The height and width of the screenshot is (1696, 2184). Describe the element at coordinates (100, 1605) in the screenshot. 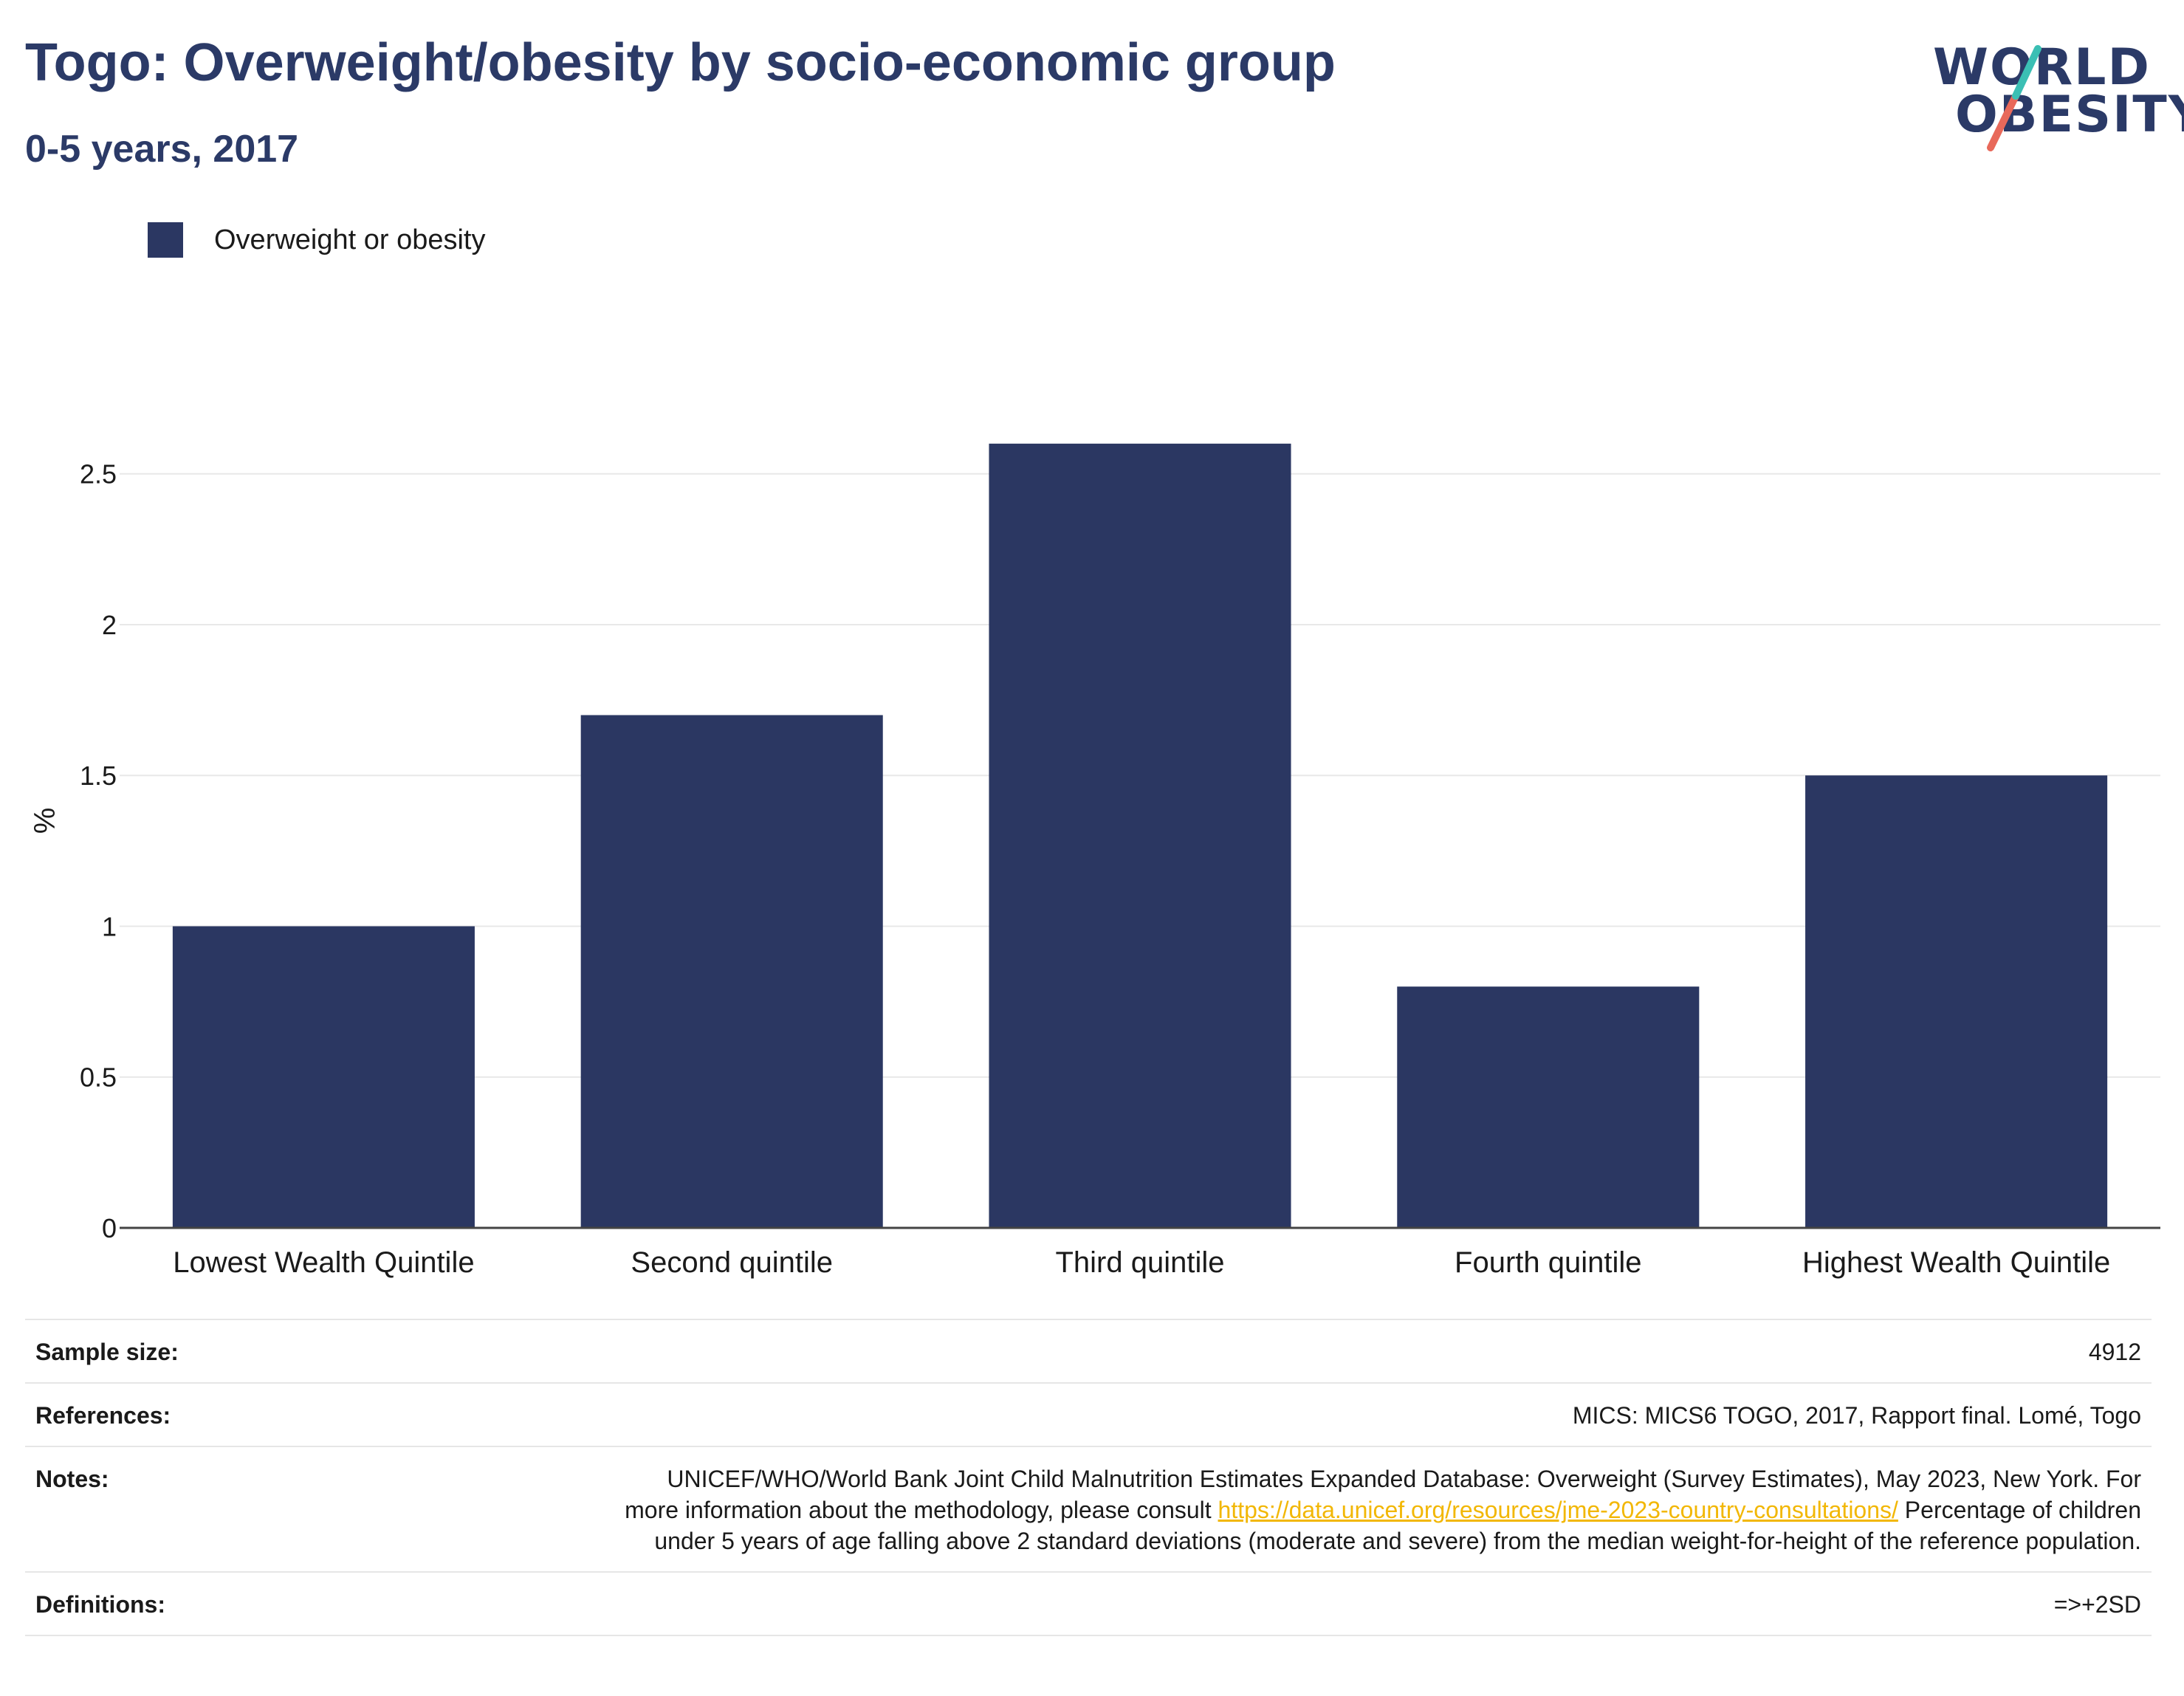

I see `definitions-label: Definitions:` at that location.